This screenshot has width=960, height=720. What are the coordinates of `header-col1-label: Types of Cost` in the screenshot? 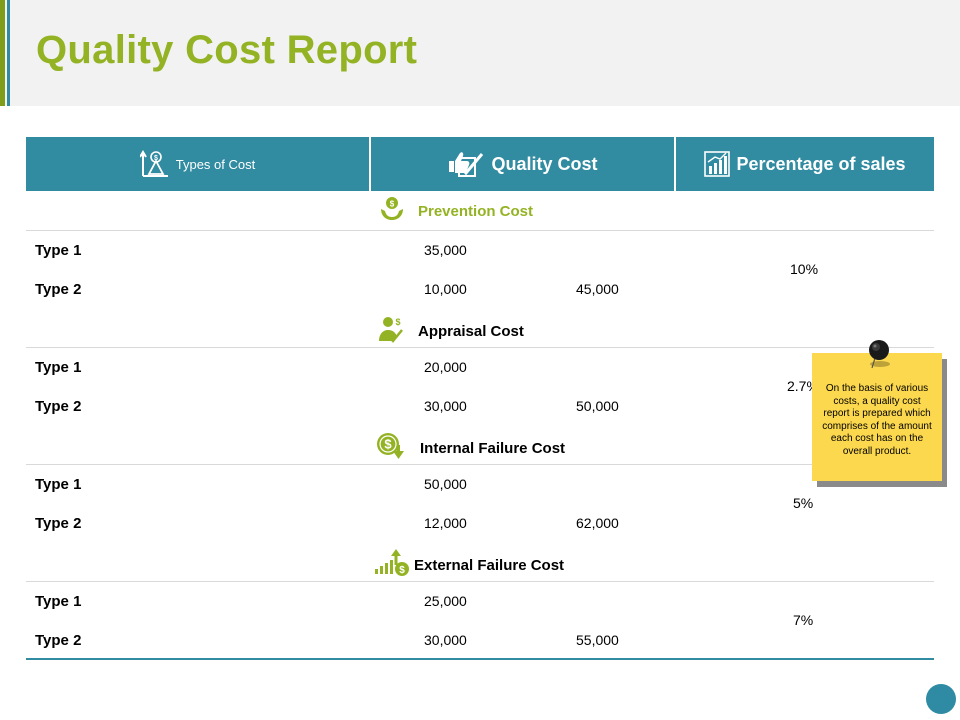 It's located at (215, 164).